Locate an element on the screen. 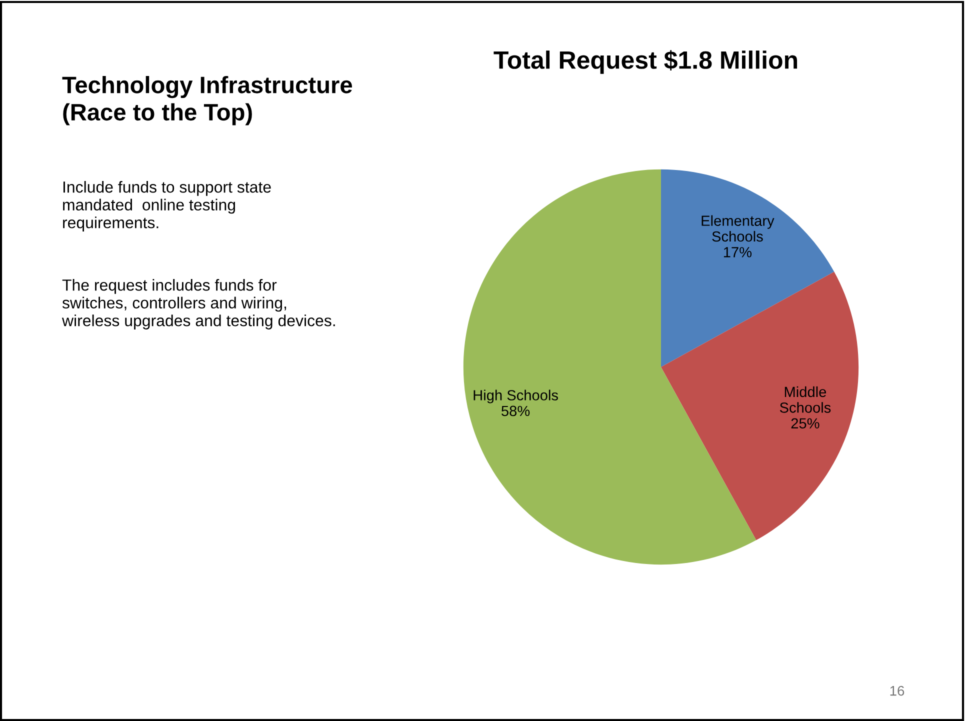 This screenshot has width=965, height=721. slice-label: Middle Schools is located at coordinates (805, 399).